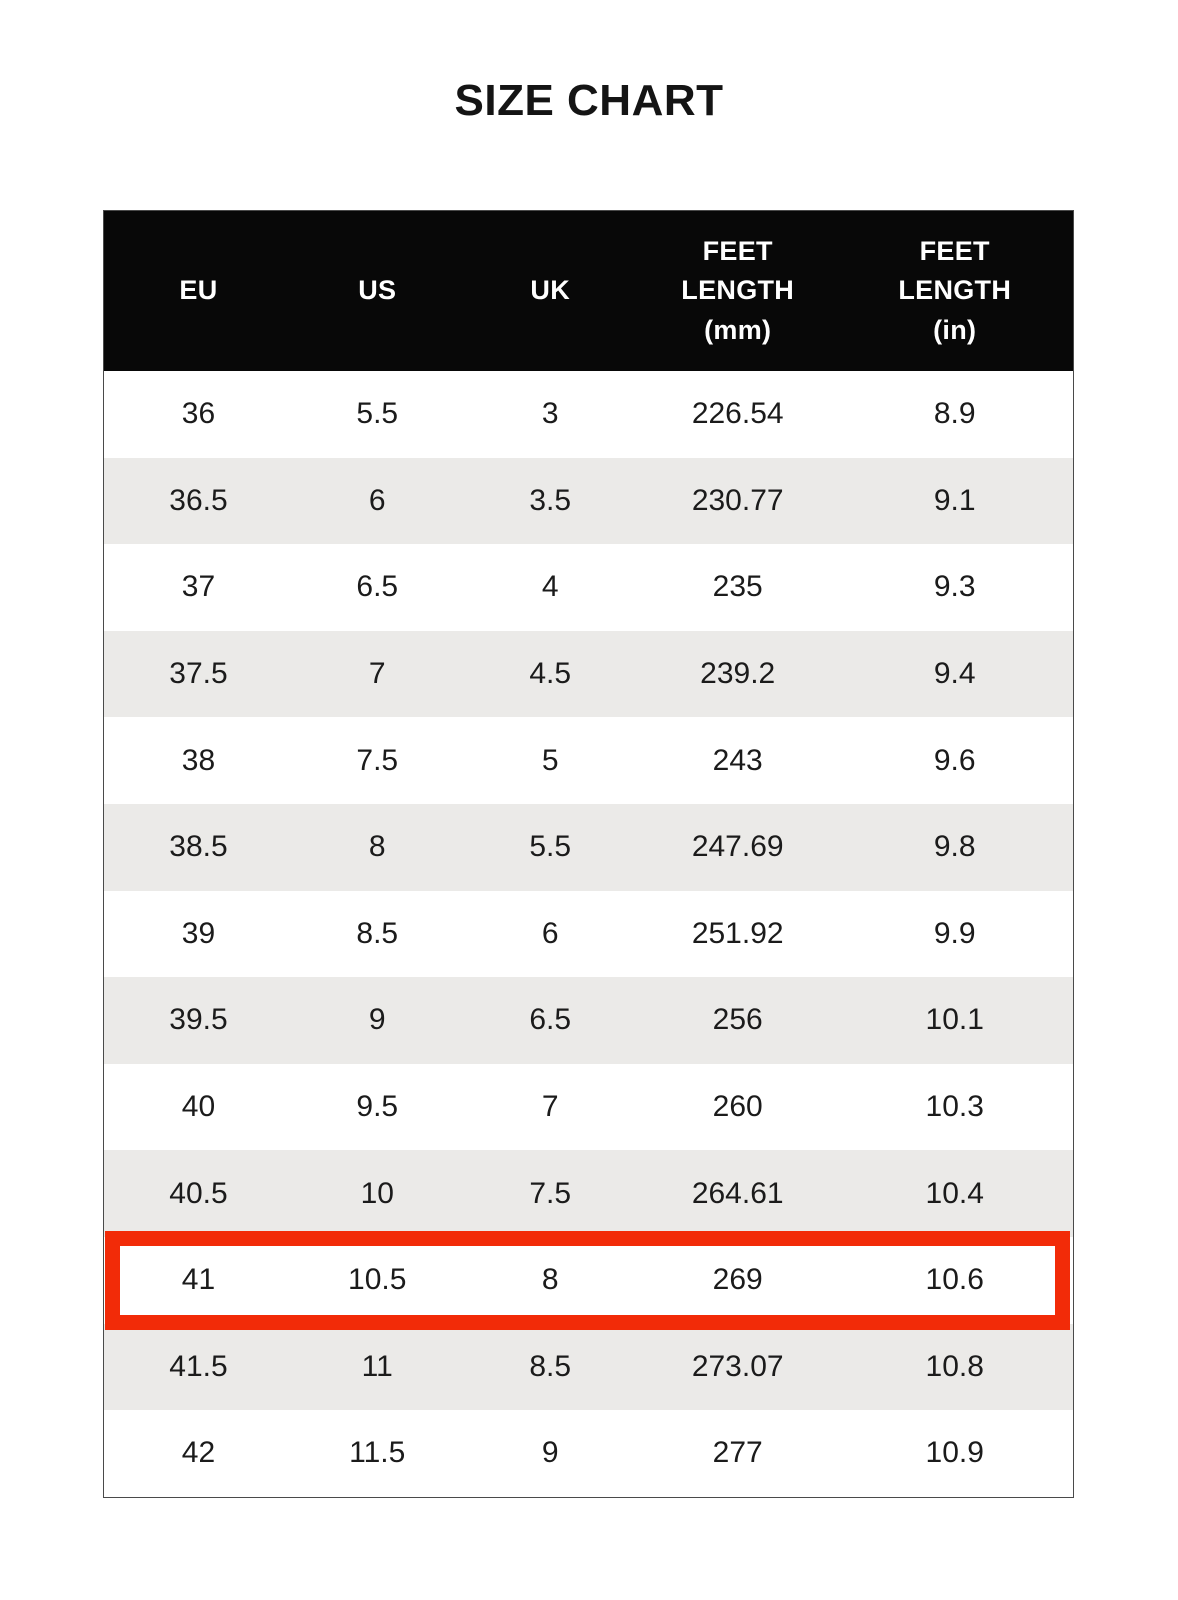  What do you see at coordinates (737, 1107) in the screenshot?
I see `table-cell: 260` at bounding box center [737, 1107].